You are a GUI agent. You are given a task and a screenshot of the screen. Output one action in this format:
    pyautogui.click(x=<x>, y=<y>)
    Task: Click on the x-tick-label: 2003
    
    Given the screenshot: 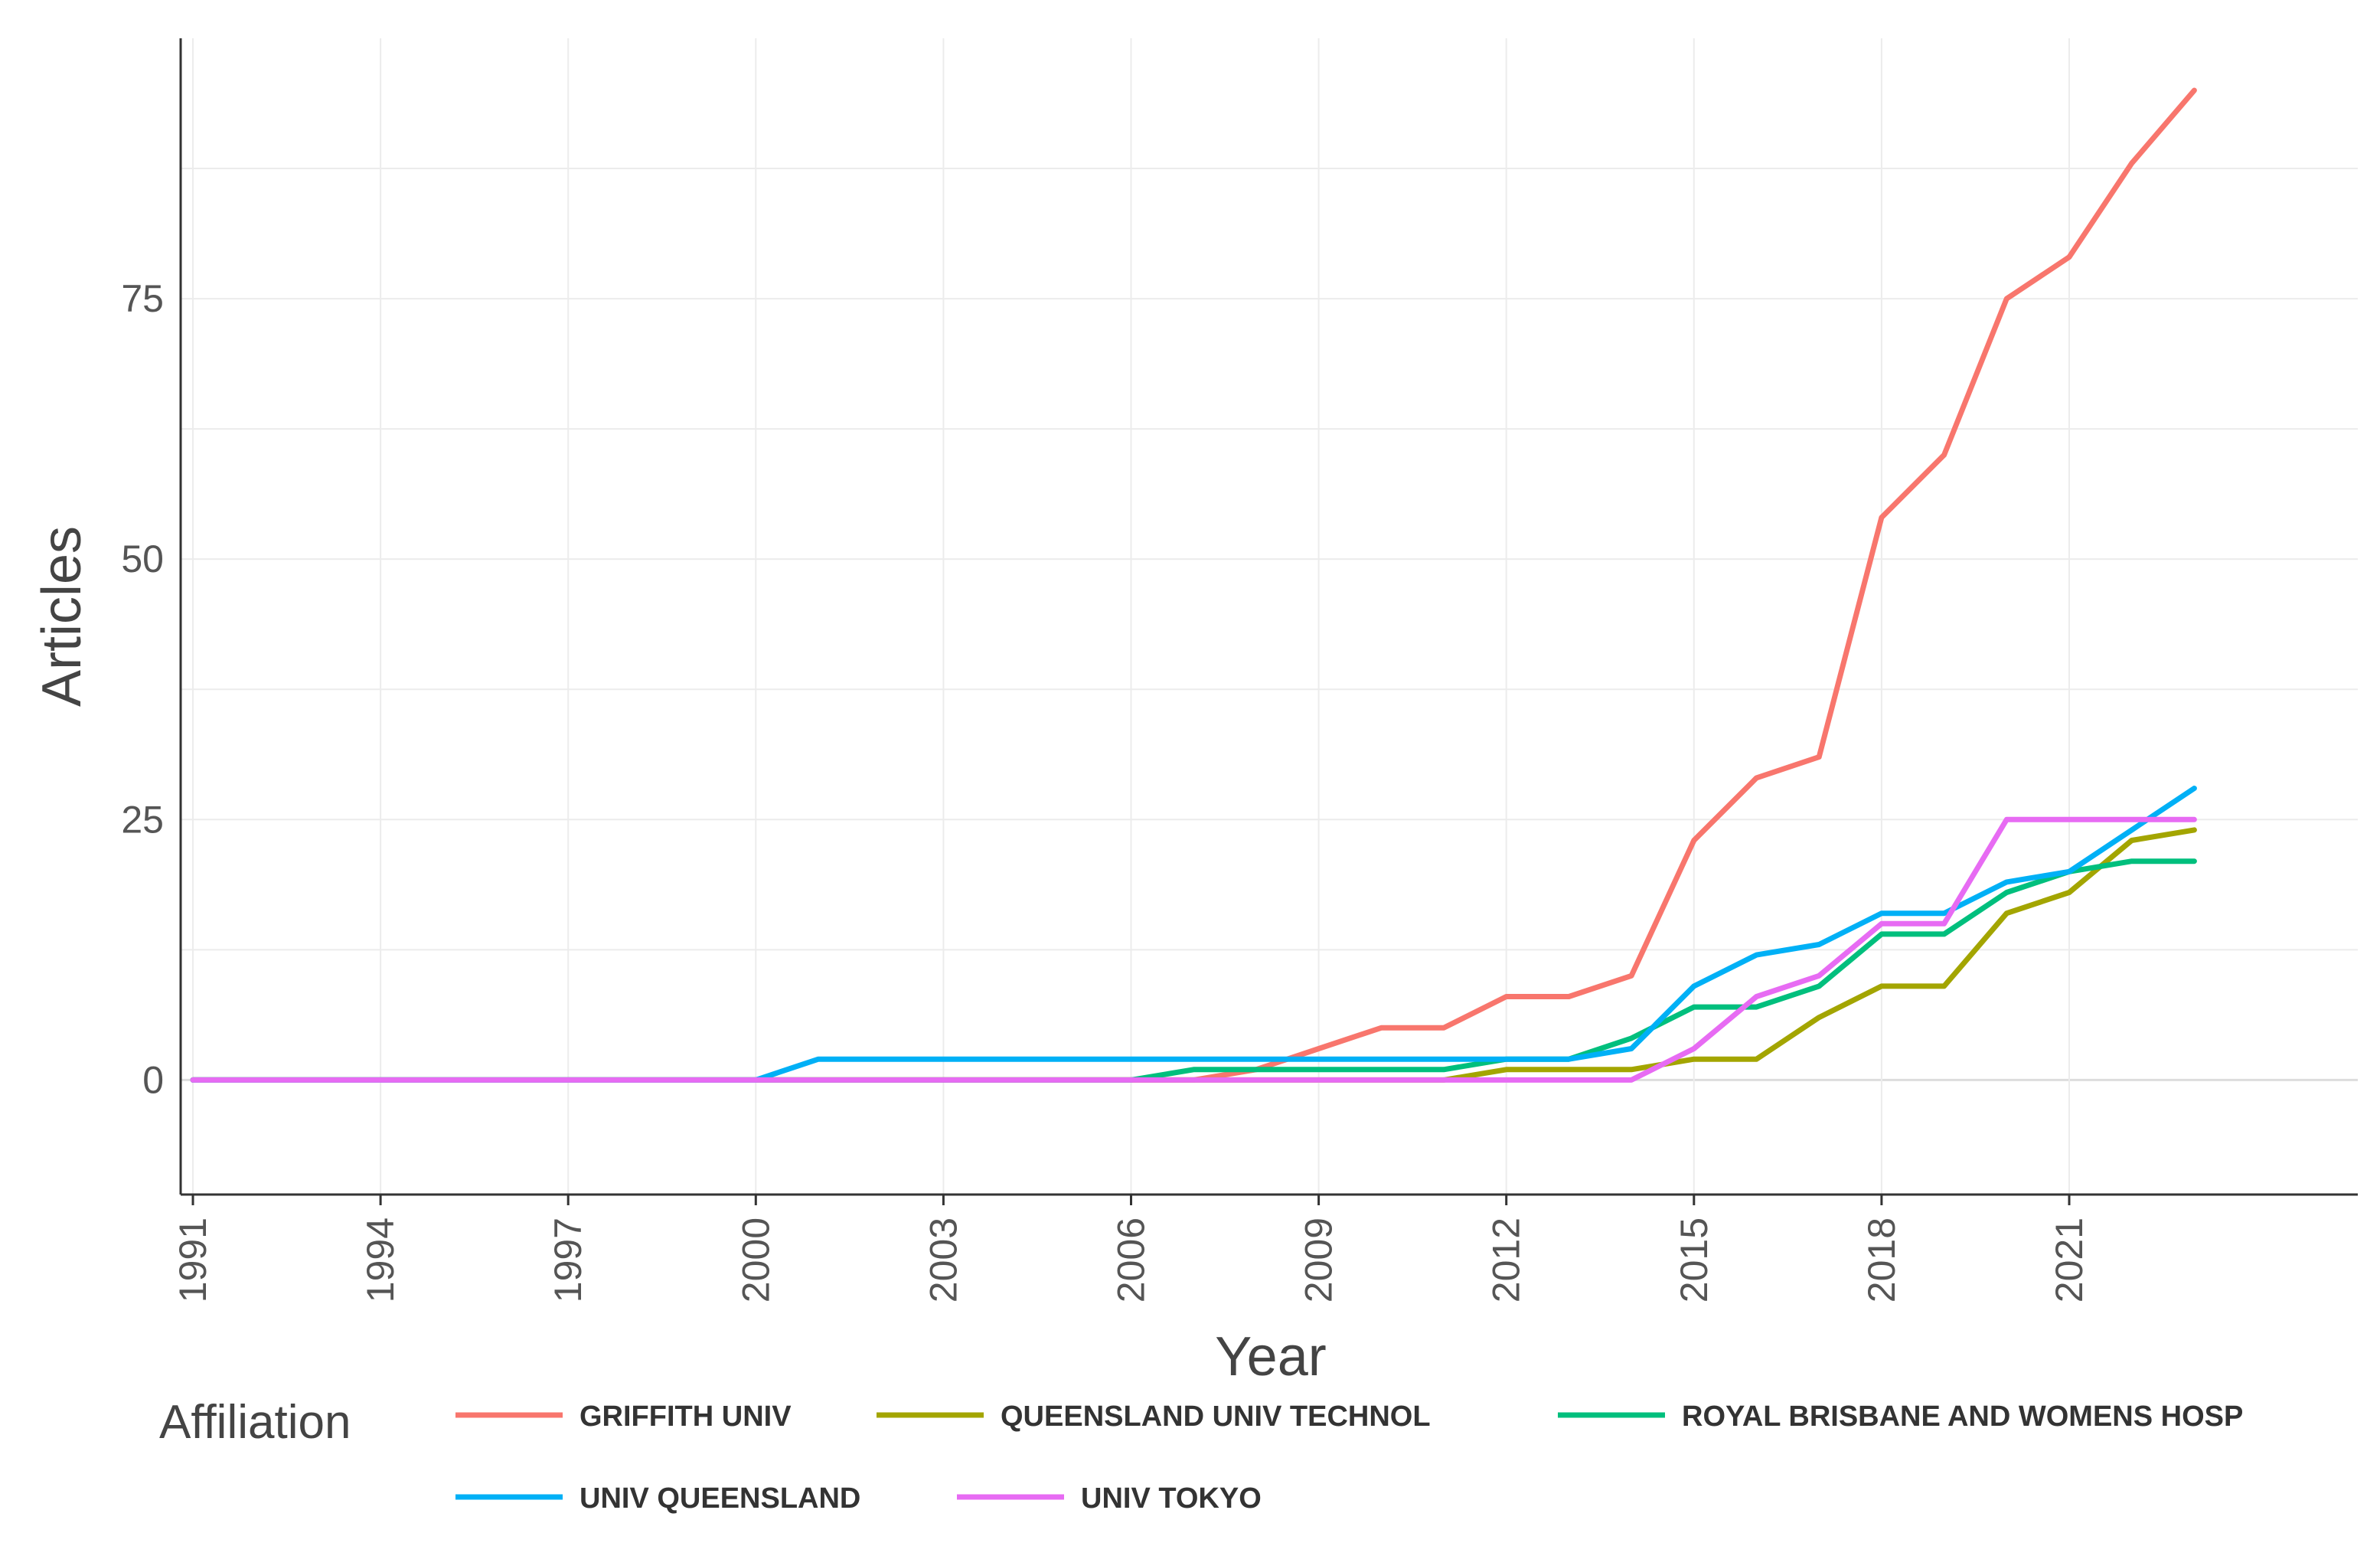 What is the action you would take?
    pyautogui.click(x=943, y=1260)
    